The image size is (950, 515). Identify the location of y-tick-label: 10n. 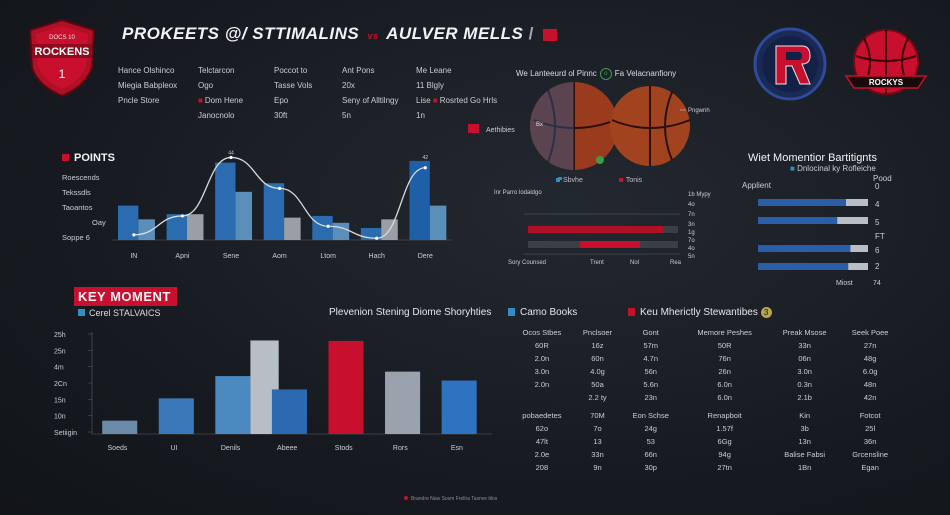
(60, 417).